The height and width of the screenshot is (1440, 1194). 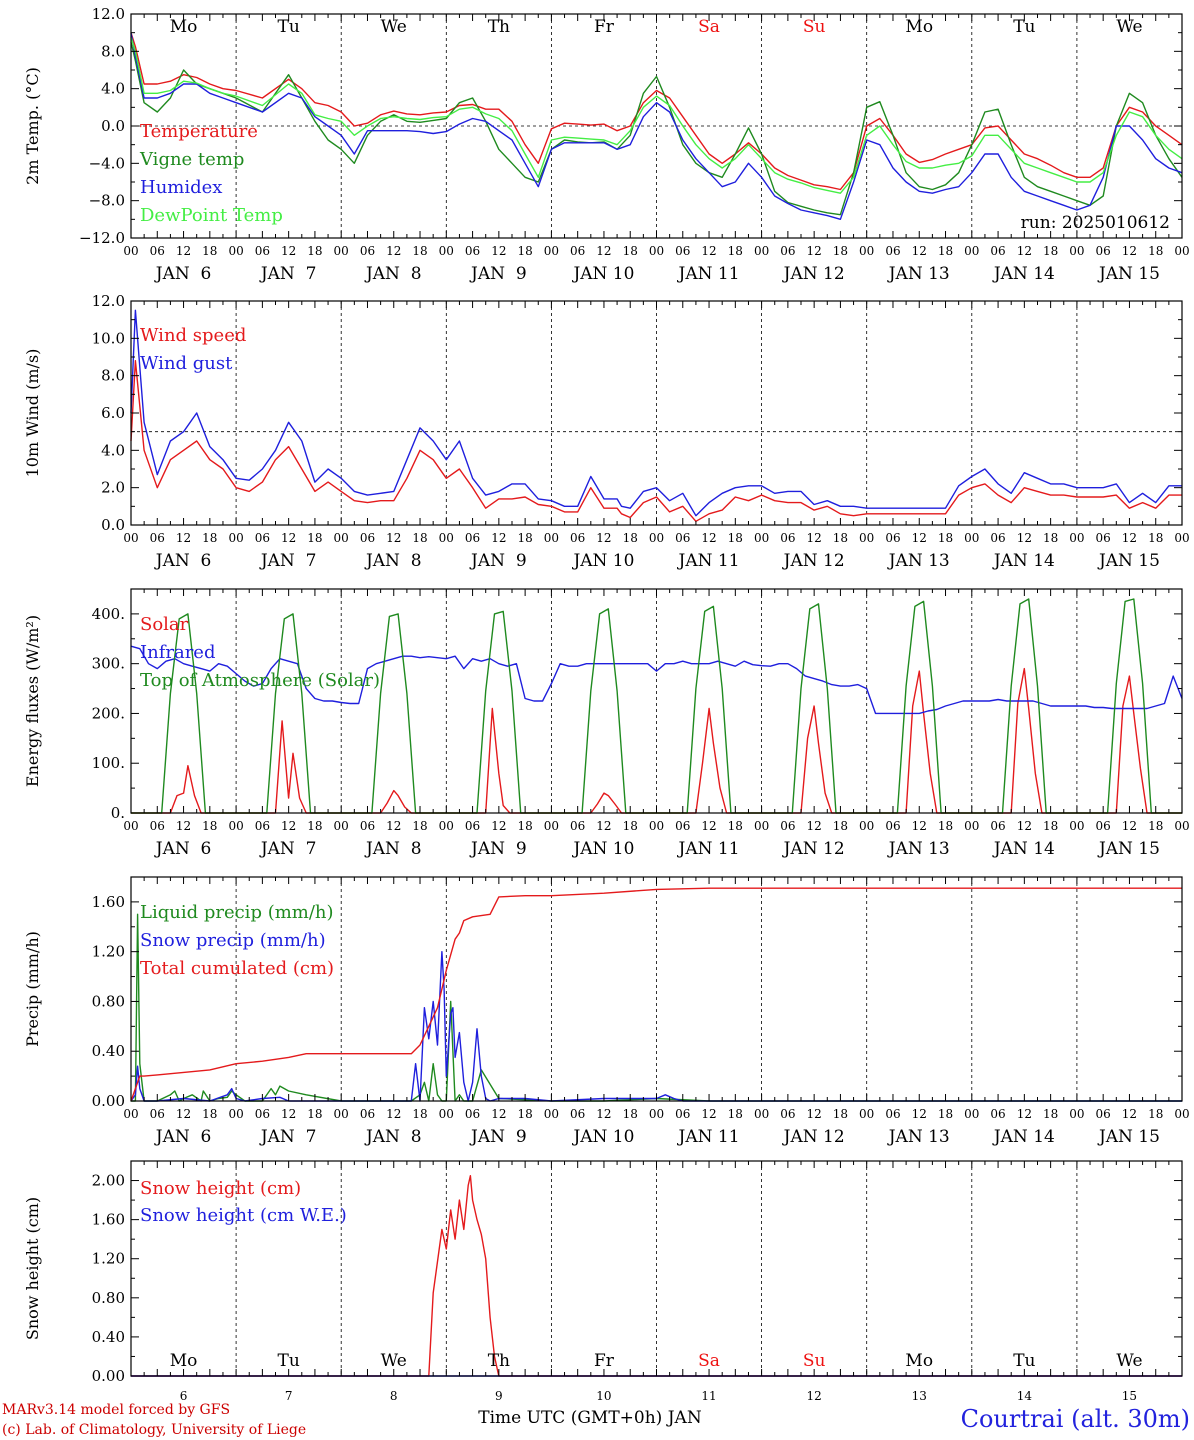 I want to click on y-tick-label: 100., so click(x=108, y=763).